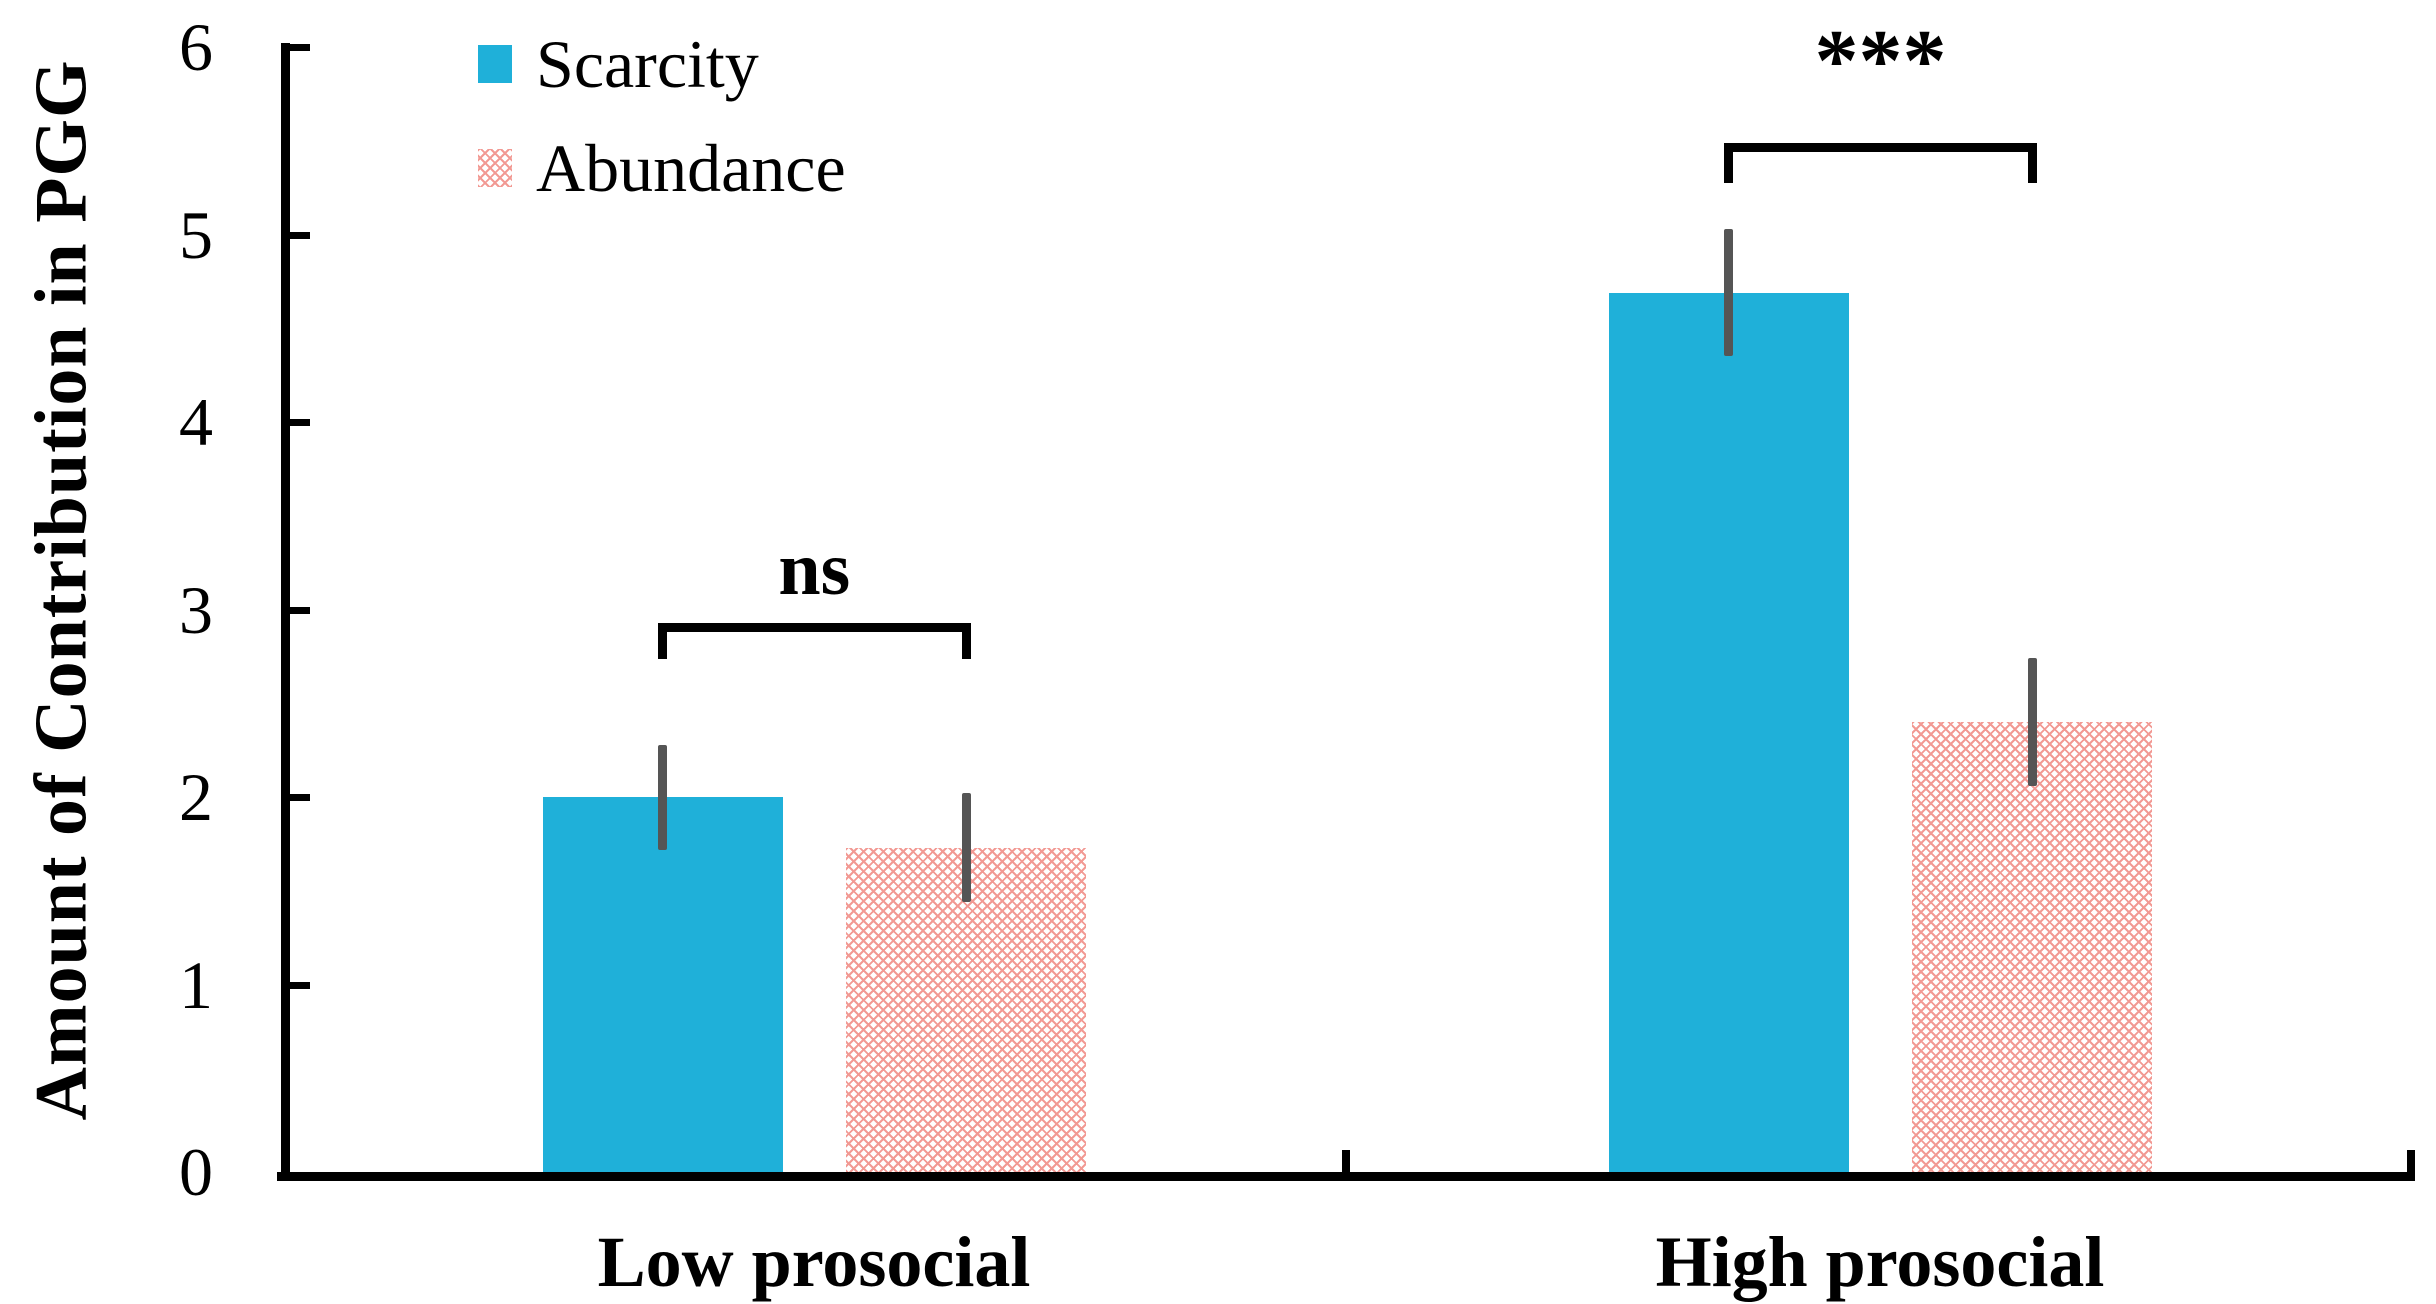 The height and width of the screenshot is (1304, 2436). Describe the element at coordinates (196, 47) in the screenshot. I see `y-tick-label-6: 6` at that location.